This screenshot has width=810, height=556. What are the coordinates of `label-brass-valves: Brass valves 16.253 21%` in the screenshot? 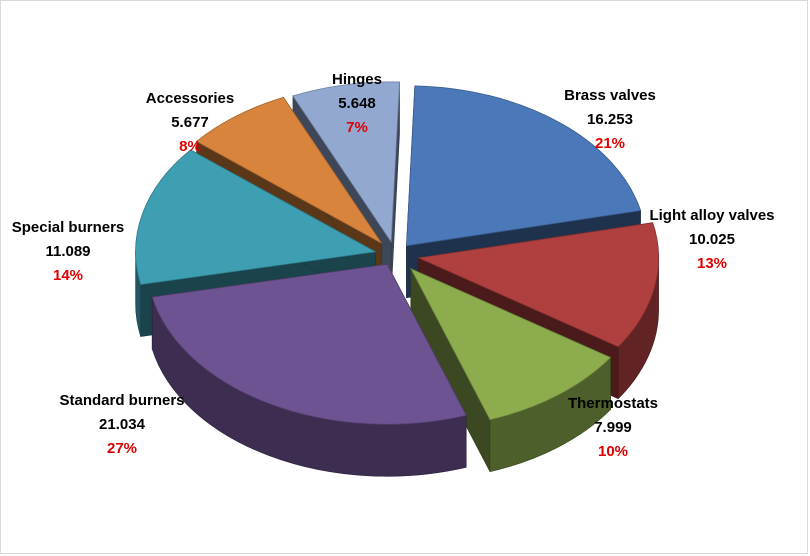 It's located at (610, 119).